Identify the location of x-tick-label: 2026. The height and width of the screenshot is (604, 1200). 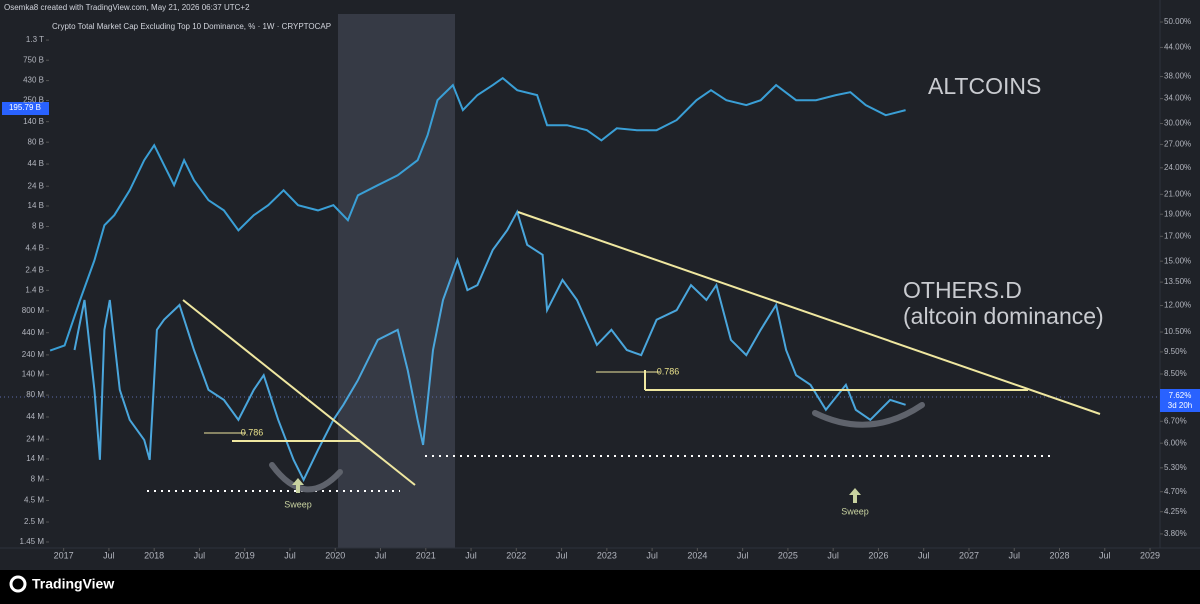
(878, 555).